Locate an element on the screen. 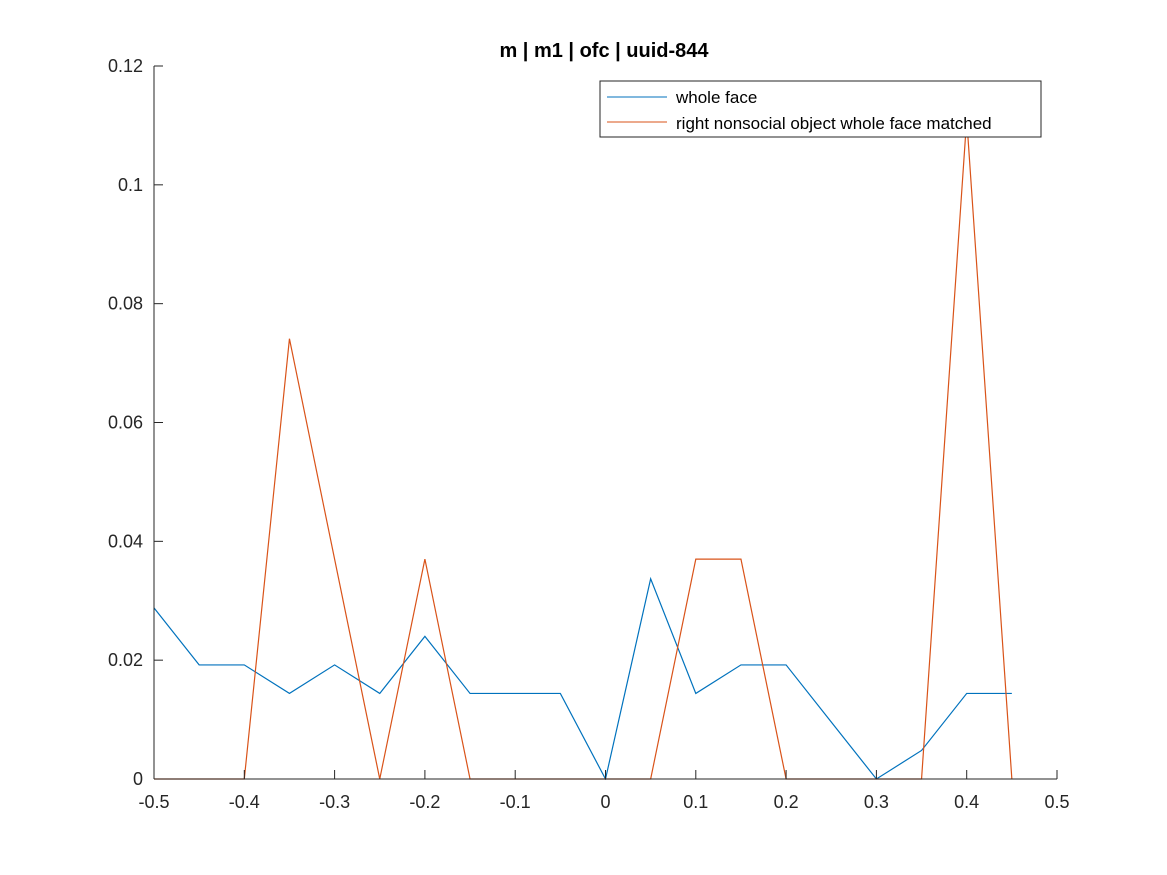  legend-box is located at coordinates (820, 109).